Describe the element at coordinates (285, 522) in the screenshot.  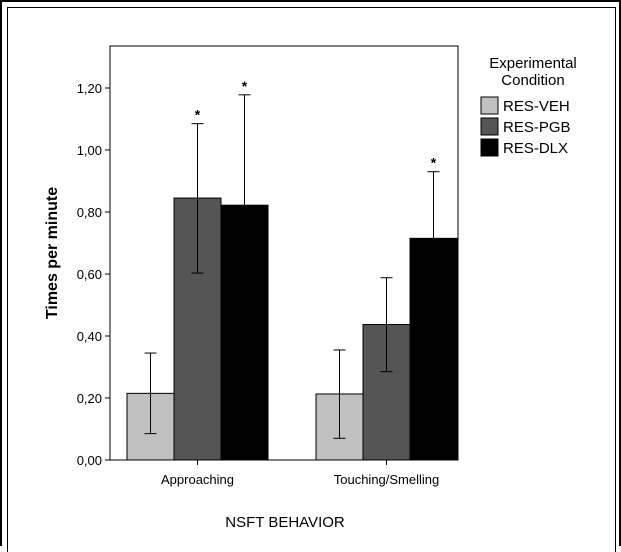
I see `x-axis-label: NSFT BEHAVIOR` at that location.